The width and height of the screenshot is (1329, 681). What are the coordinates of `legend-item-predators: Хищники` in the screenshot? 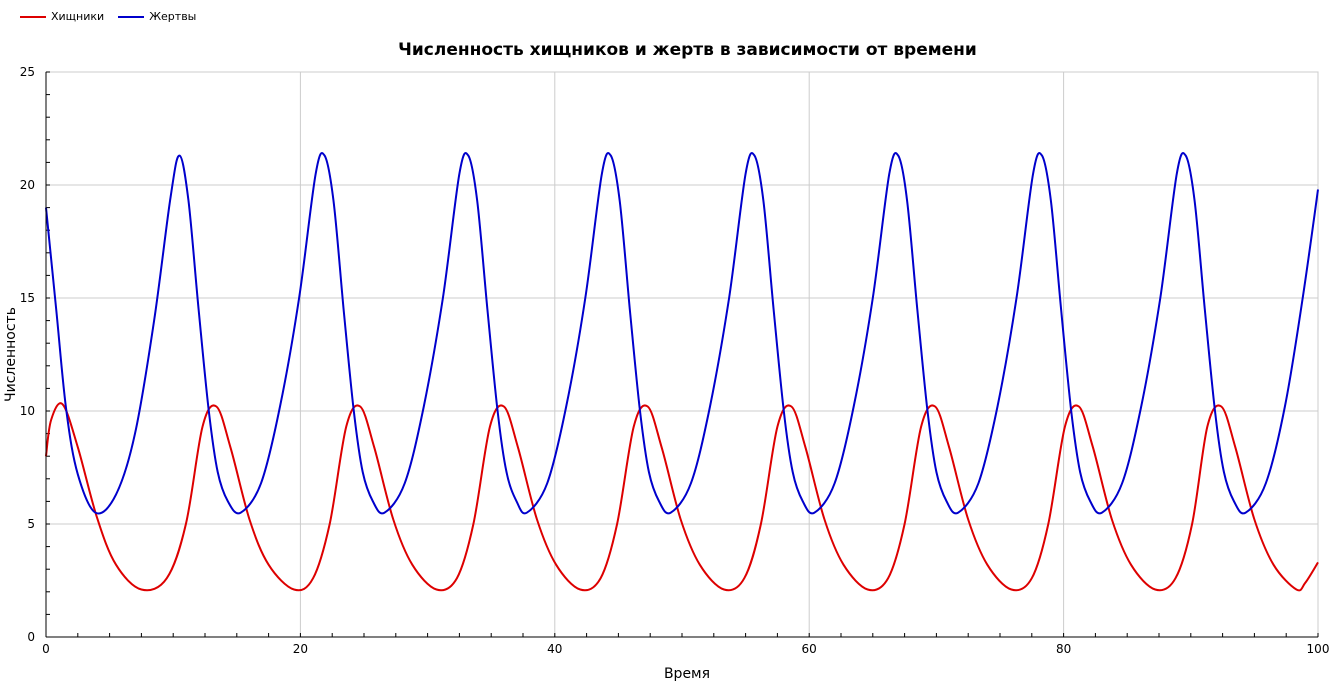 It's located at (62, 16).